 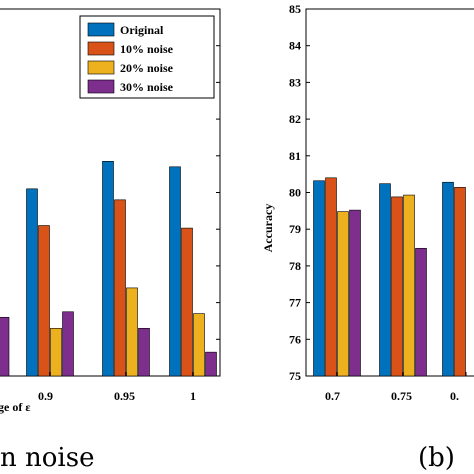 I want to click on chart-b-xtick-label: 0., so click(x=454, y=396).